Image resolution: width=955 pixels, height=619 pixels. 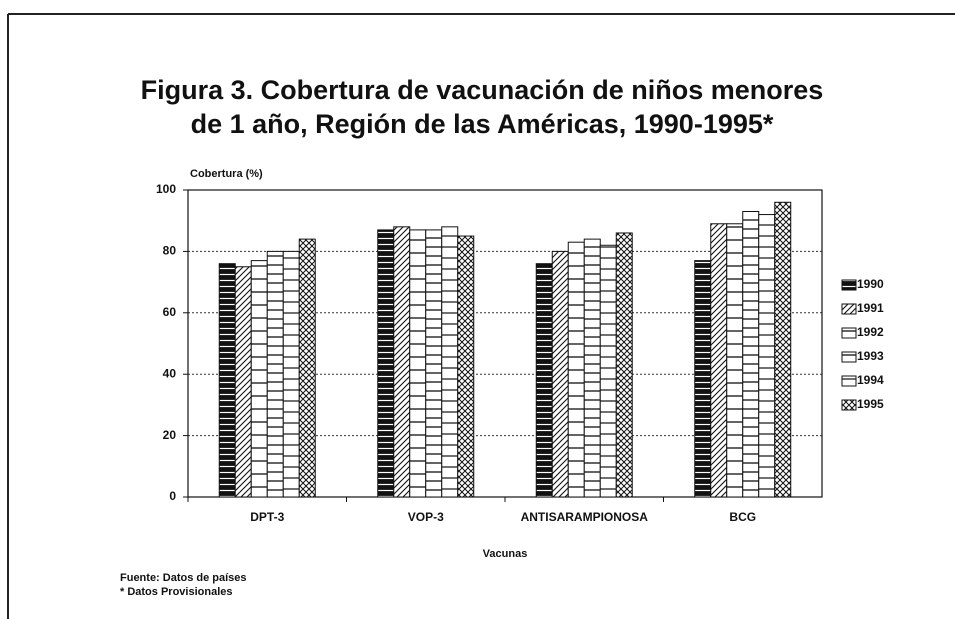 I want to click on y-tick-label: 80, so click(x=170, y=251).